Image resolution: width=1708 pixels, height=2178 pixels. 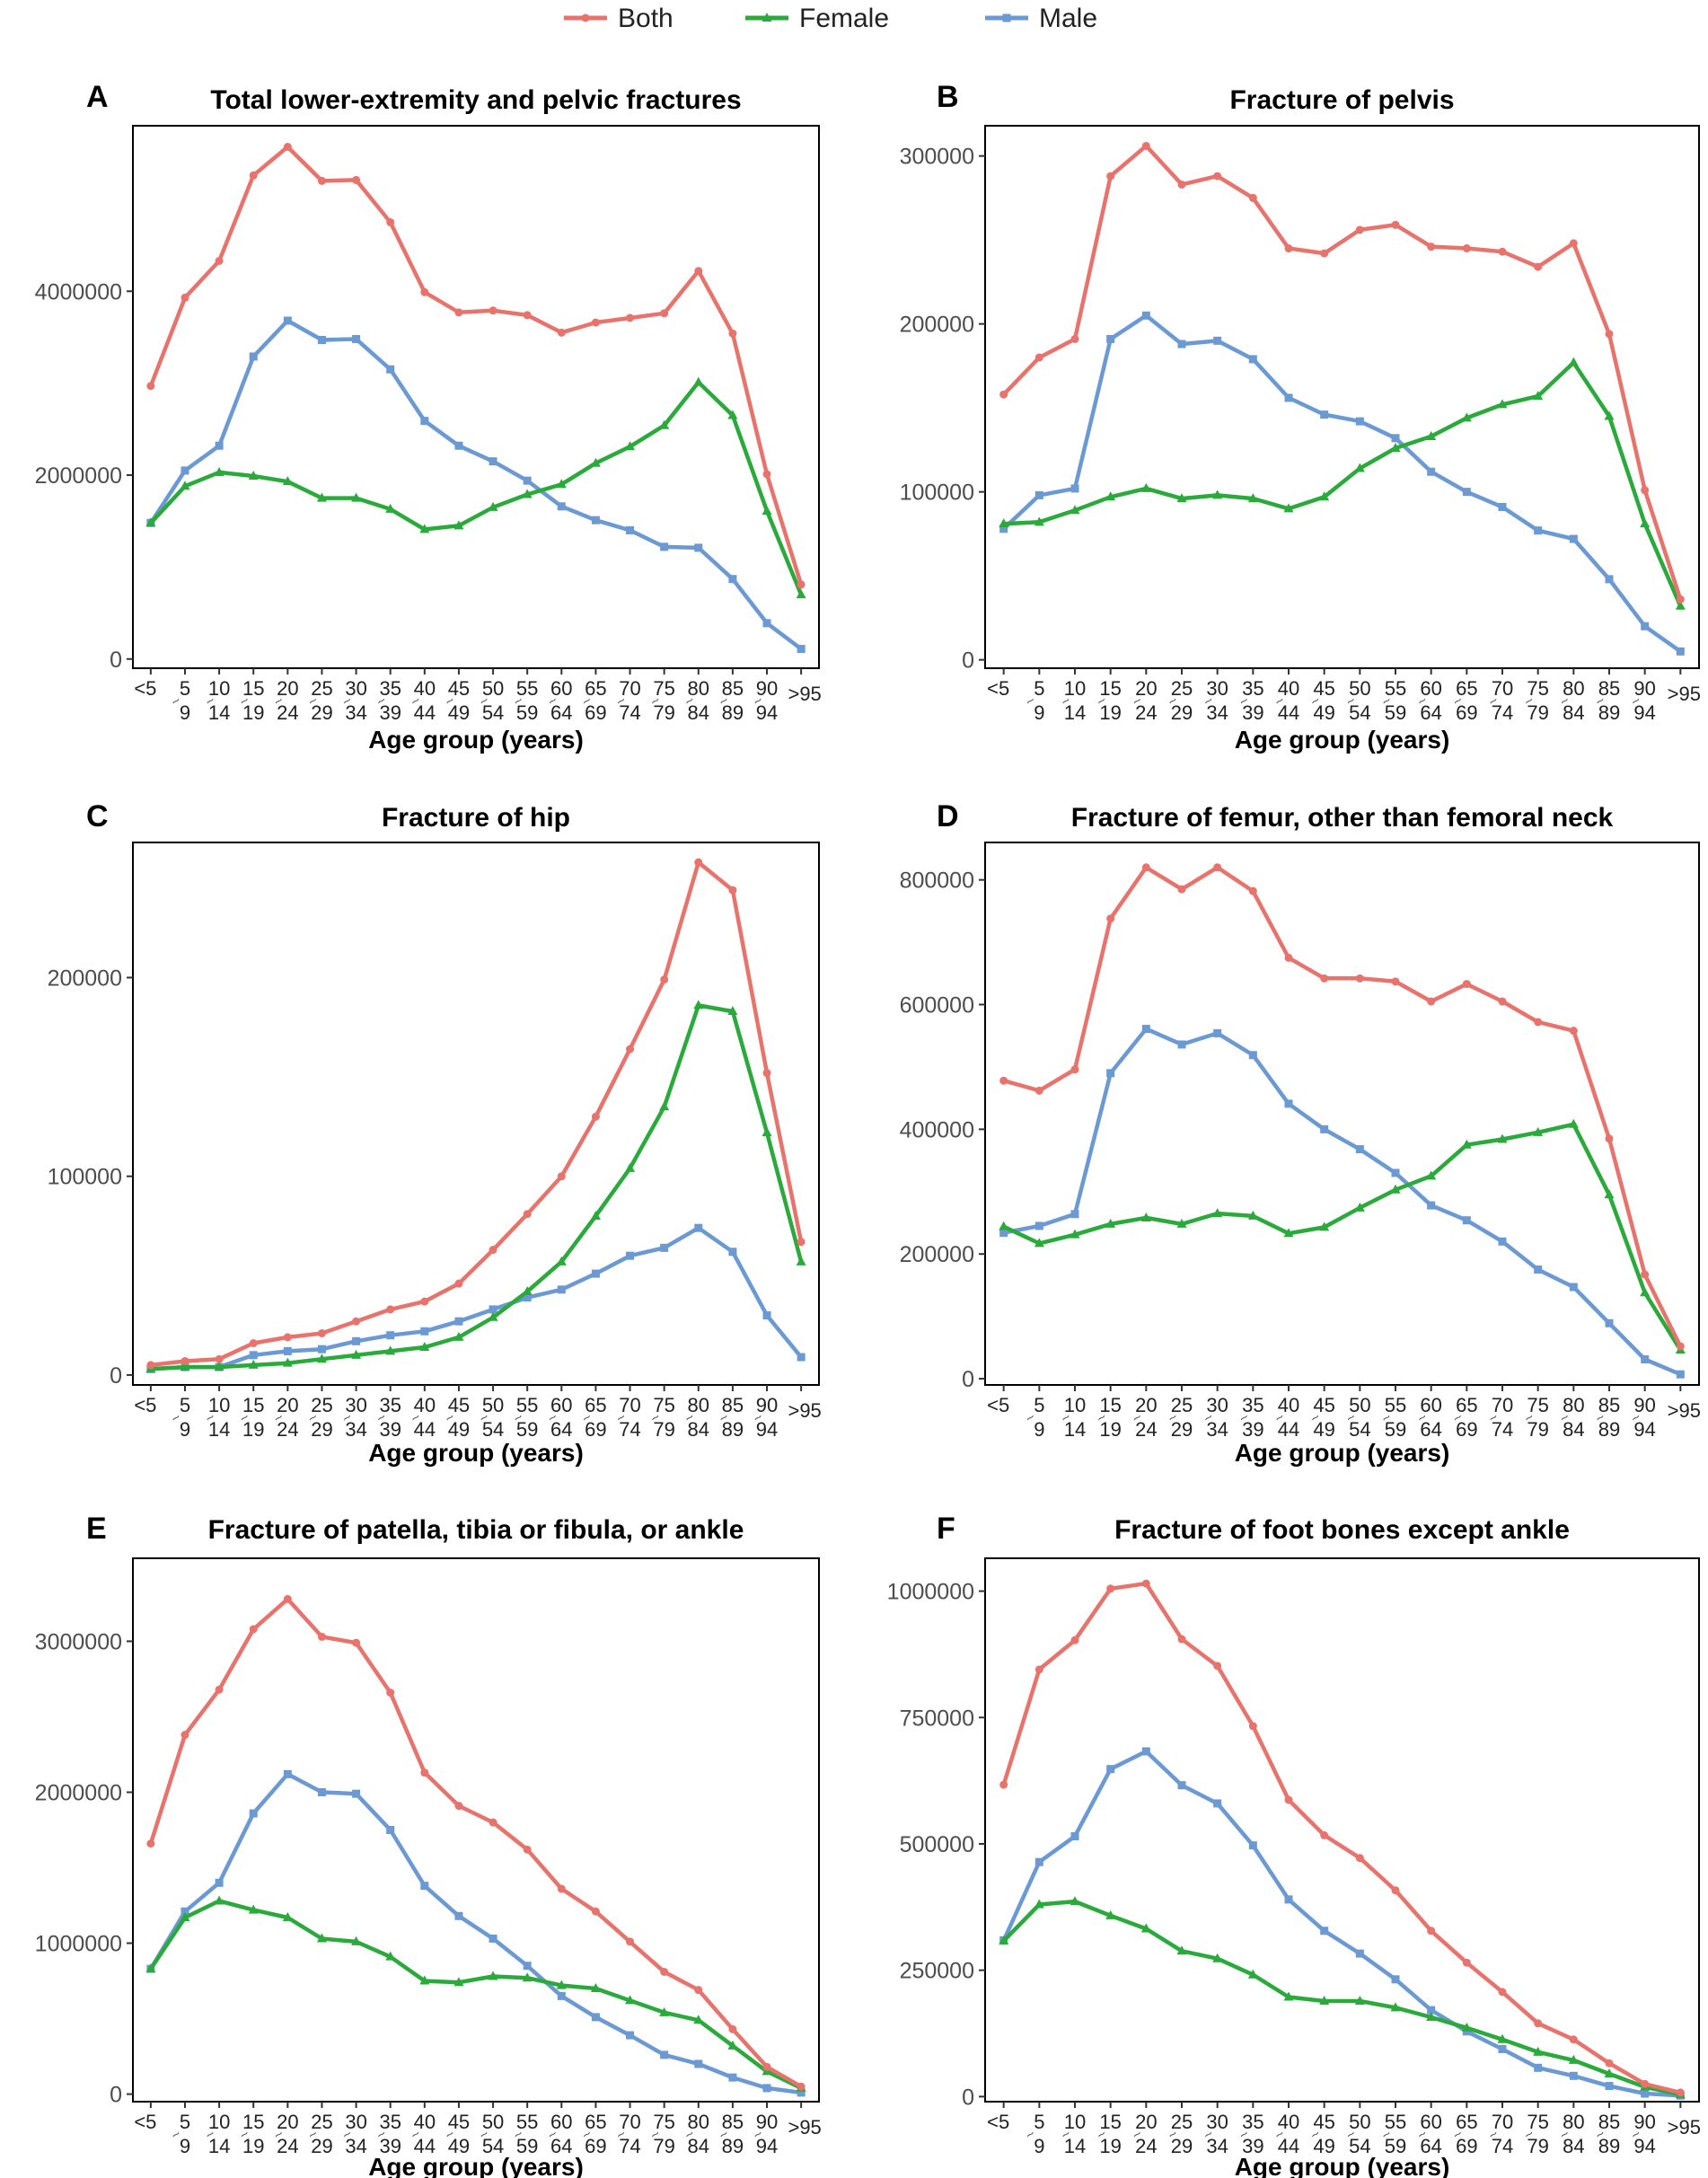 I want to click on x-tick-label: <5, so click(x=998, y=2122).